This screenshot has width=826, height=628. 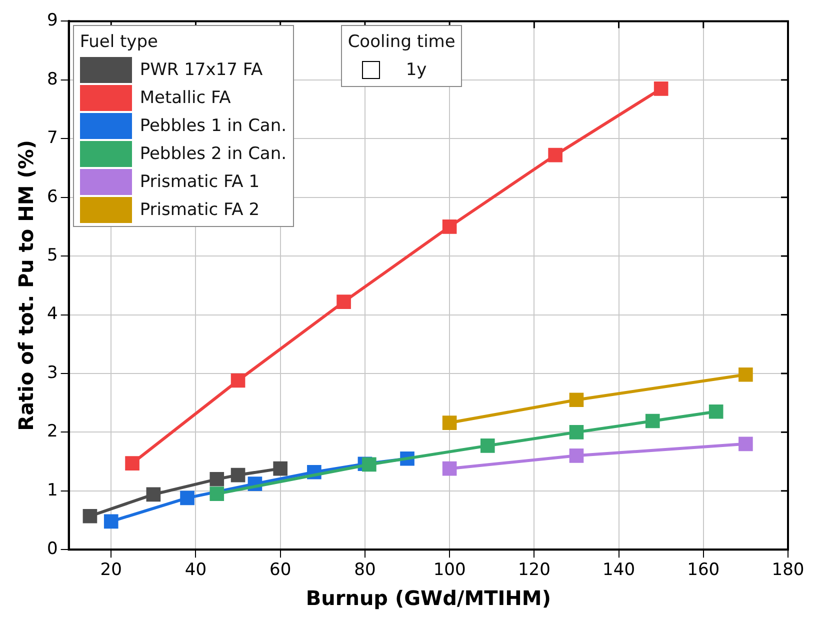 I want to click on legend-label: Prismatic FA 1, so click(x=200, y=182).